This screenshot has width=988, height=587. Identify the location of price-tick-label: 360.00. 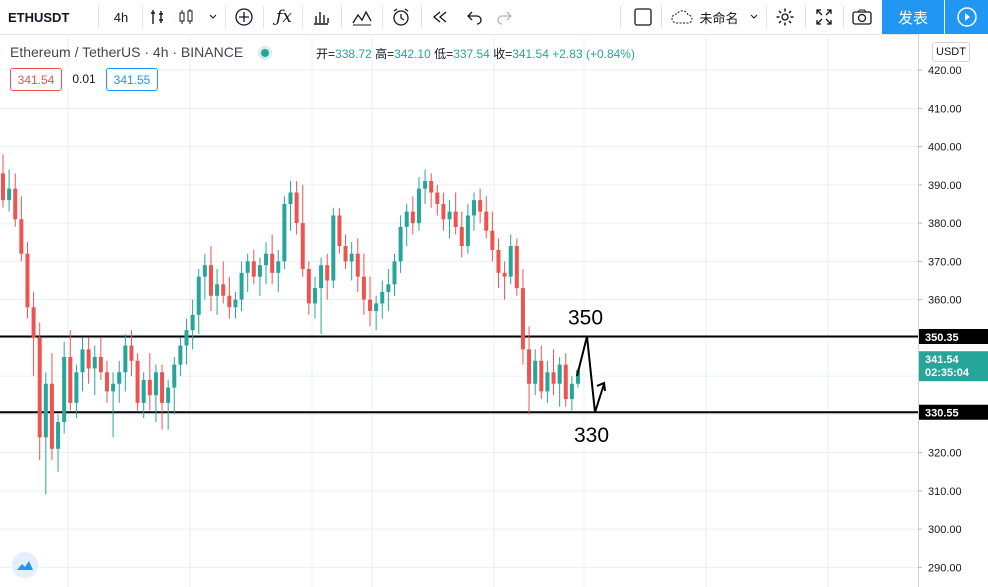
(945, 301).